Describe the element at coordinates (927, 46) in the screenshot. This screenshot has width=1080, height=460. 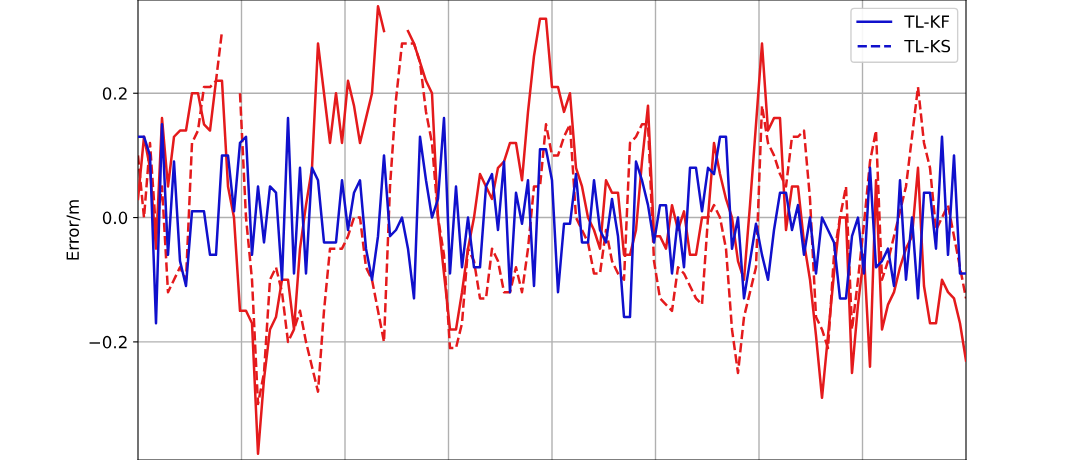
I see `legend-label: TL-KS` at that location.